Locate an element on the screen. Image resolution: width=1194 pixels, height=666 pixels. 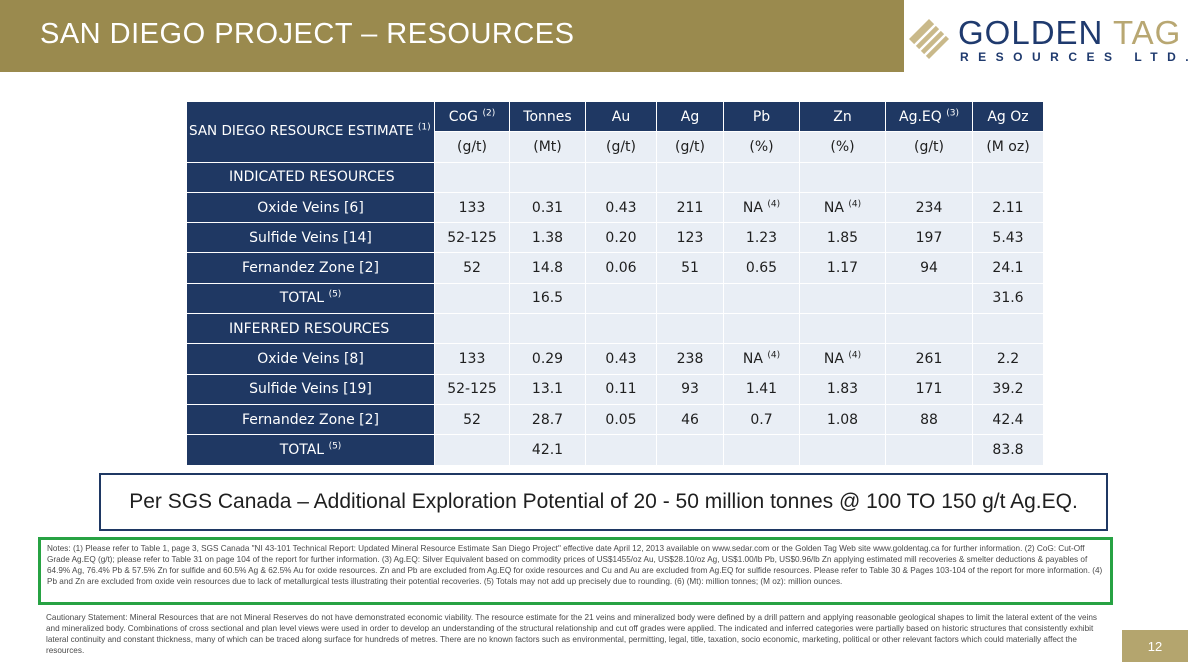
row-label-text: Oxide Veins [8] is located at coordinates (310, 359).